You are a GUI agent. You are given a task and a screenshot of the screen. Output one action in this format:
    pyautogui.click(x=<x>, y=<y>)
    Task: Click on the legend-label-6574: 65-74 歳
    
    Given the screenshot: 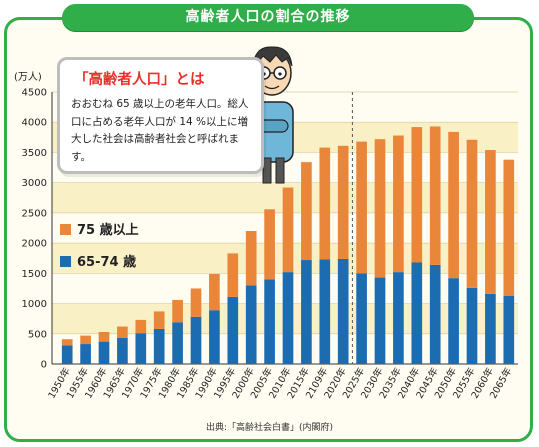 What is the action you would take?
    pyautogui.click(x=107, y=262)
    